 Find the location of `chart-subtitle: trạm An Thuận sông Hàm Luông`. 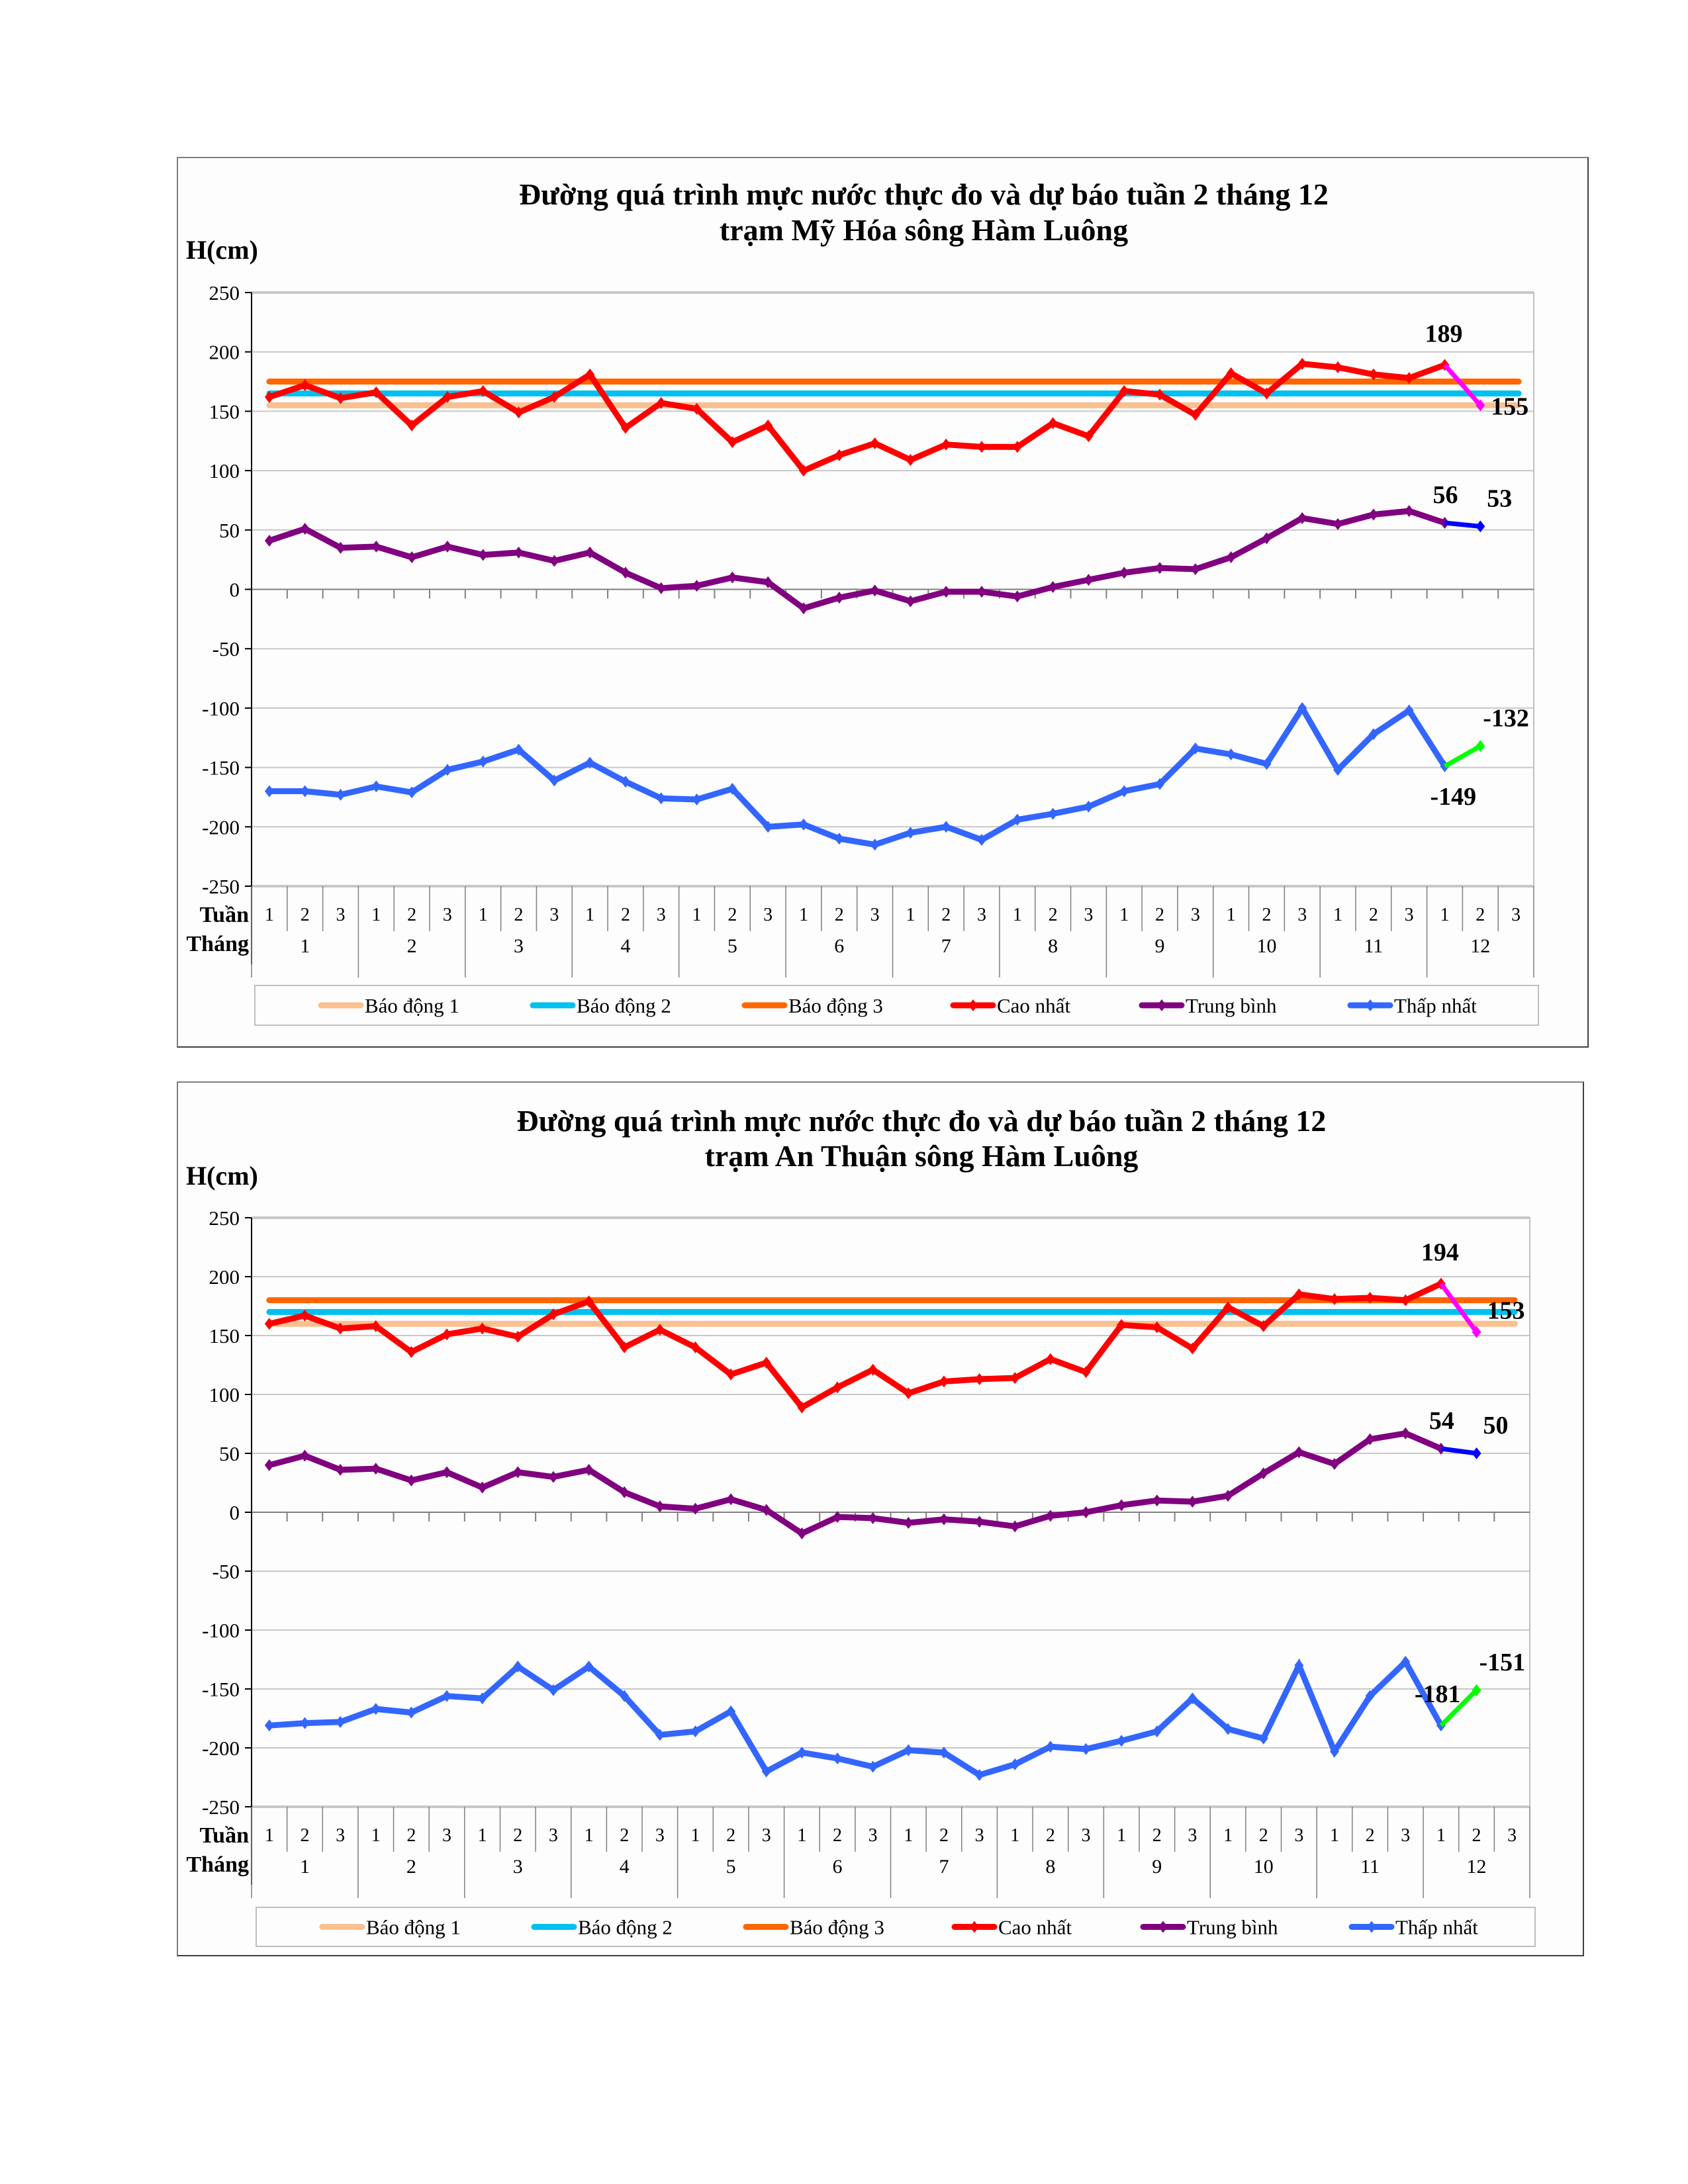

chart-subtitle: trạm An Thuận sông Hàm Luông is located at coordinates (922, 1156).